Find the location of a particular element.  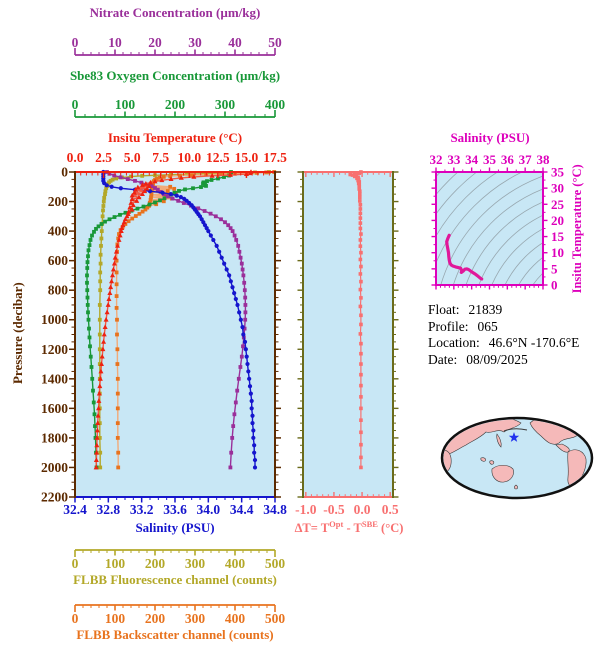

backscatter-axis-title: FLBB Backscatter channel (counts) is located at coordinates (175, 634).